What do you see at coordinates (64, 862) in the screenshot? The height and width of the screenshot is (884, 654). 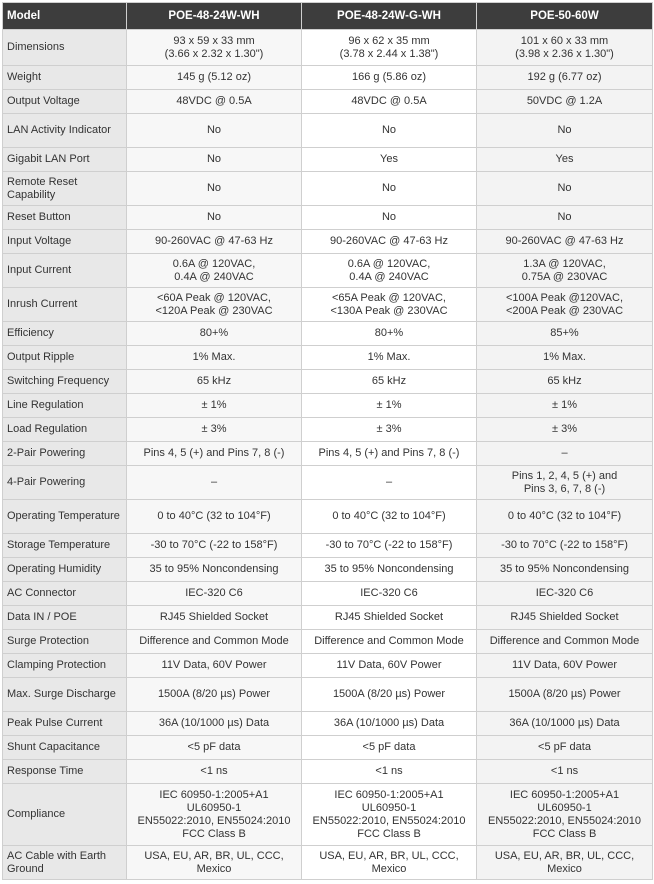 I see `spec-label: AC Cable with Earth Ground` at bounding box center [64, 862].